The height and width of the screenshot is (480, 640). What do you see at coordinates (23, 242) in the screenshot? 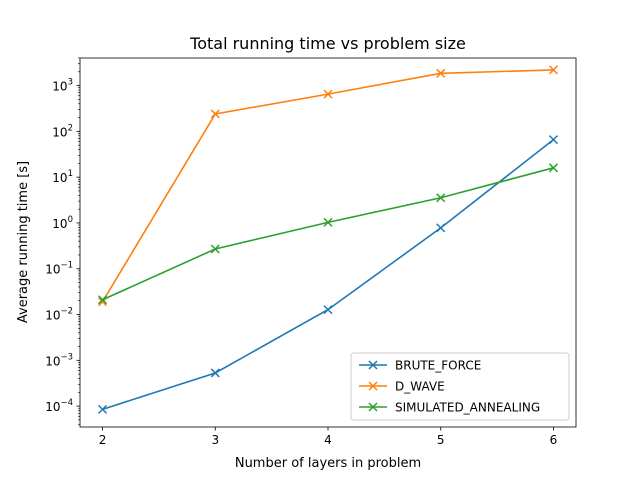
I see `y-axis-label: Average running time [s]` at bounding box center [23, 242].